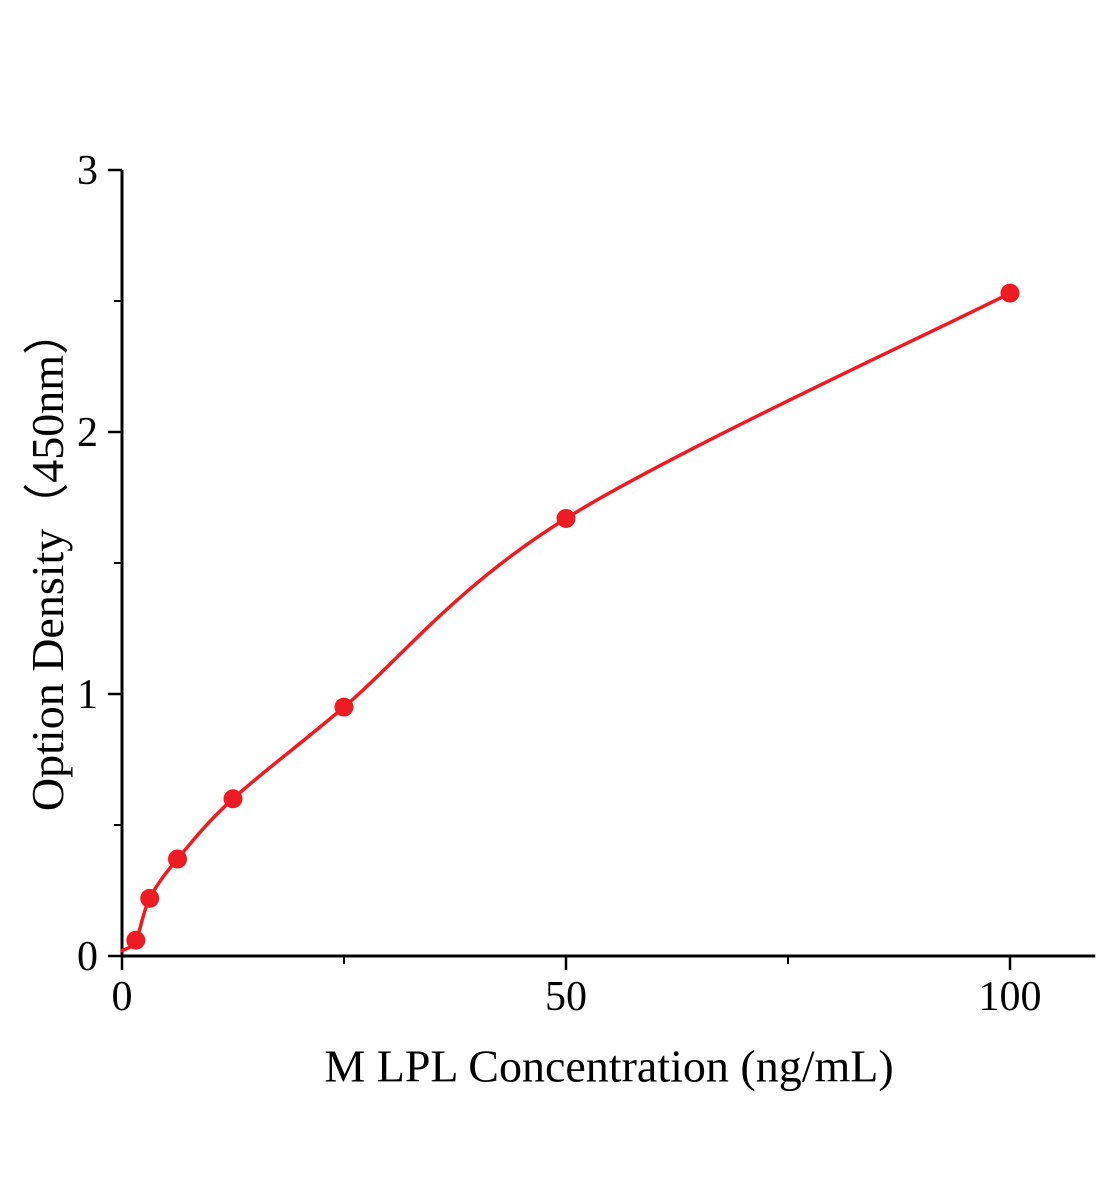  What do you see at coordinates (609, 1066) in the screenshot?
I see `x-axis-title: M LPL Concentration (ng/mL)` at bounding box center [609, 1066].